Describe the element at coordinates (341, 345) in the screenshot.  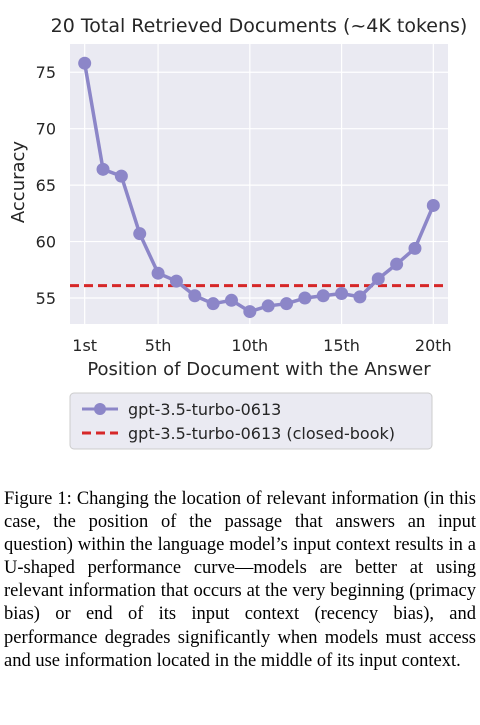
I see `x-tick-label: 15th` at that location.